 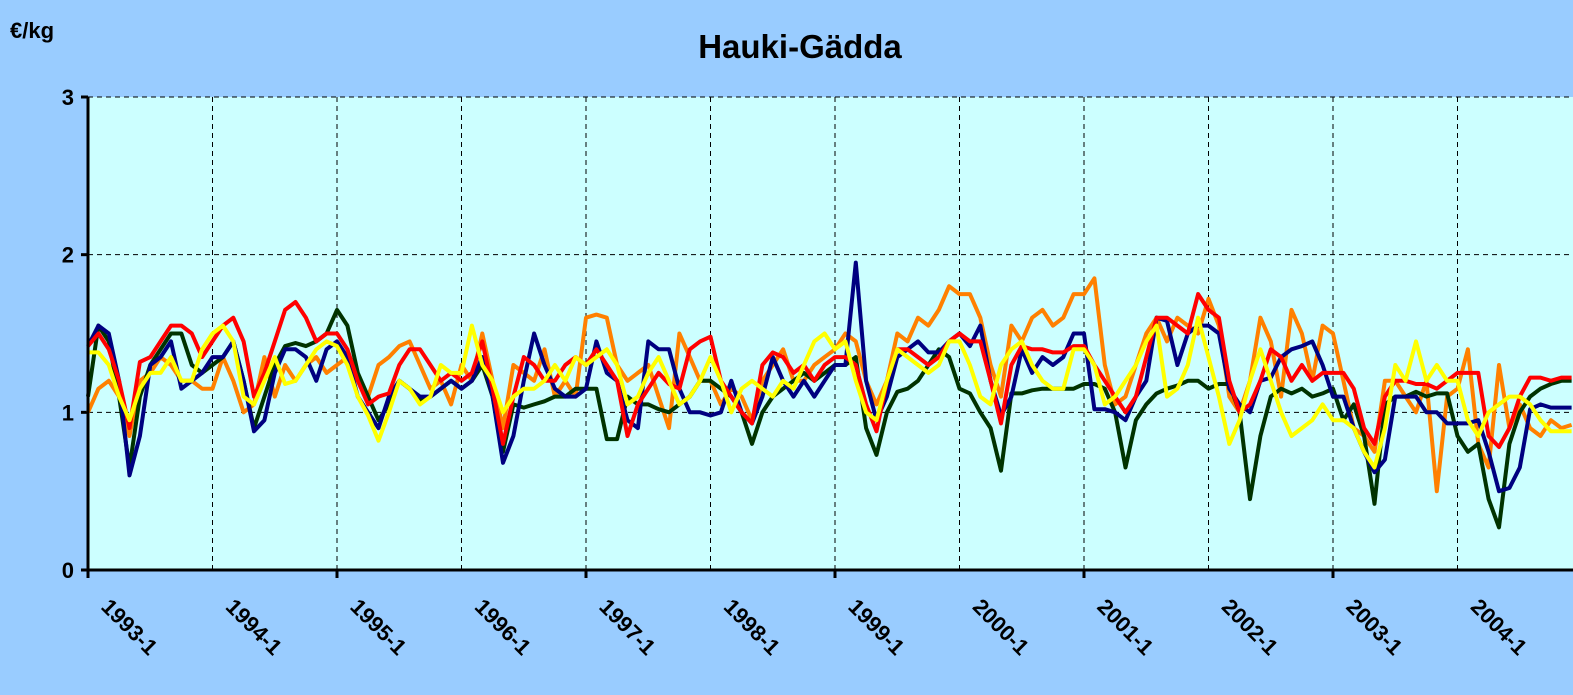 What do you see at coordinates (32, 30) in the screenshot?
I see `y-axis-label: €/kg` at bounding box center [32, 30].